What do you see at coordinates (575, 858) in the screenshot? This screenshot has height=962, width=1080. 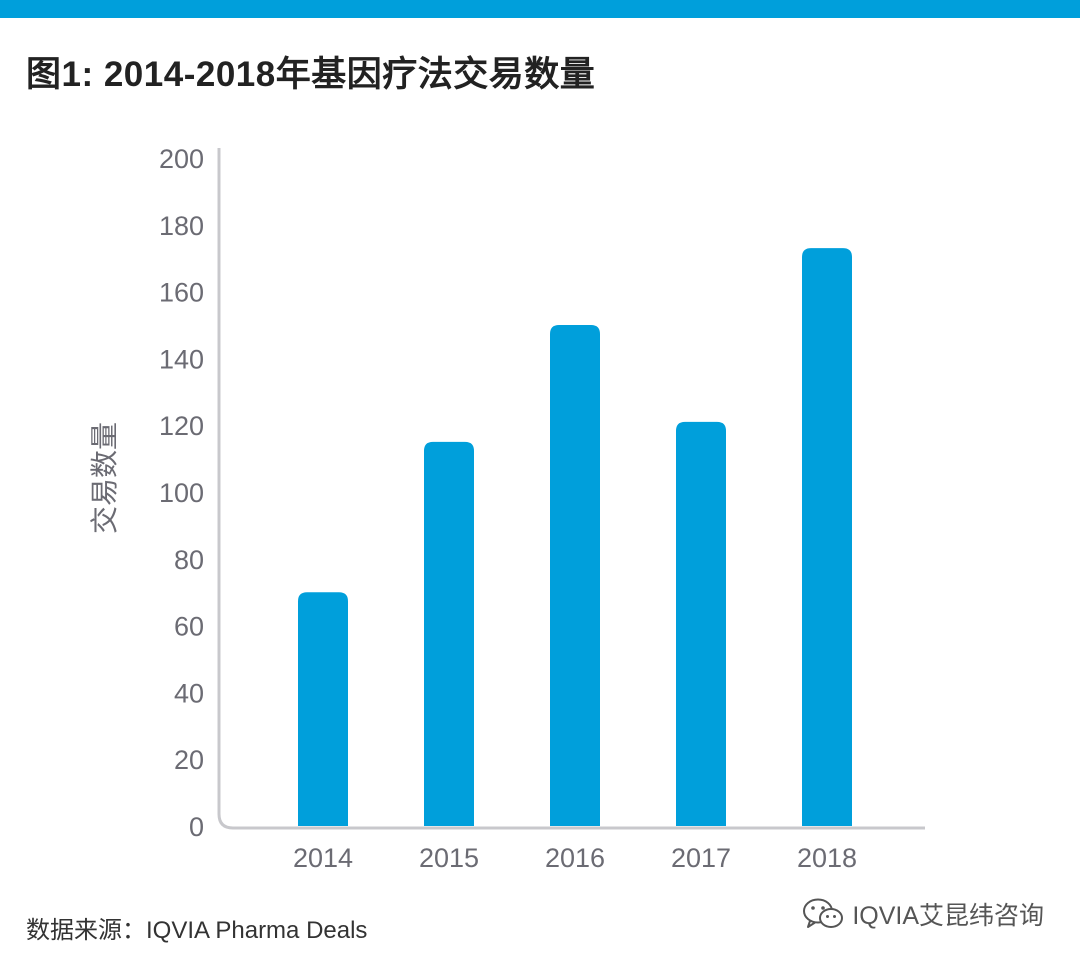 I see `x-tick-label: 2016` at bounding box center [575, 858].